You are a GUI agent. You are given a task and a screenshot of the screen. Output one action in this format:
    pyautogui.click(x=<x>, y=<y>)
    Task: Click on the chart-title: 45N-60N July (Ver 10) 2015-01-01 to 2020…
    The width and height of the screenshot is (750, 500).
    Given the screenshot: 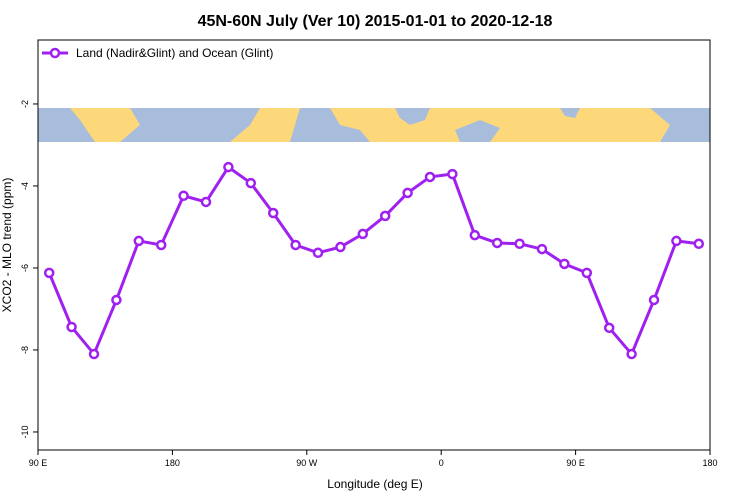 What is the action you would take?
    pyautogui.click(x=375, y=21)
    